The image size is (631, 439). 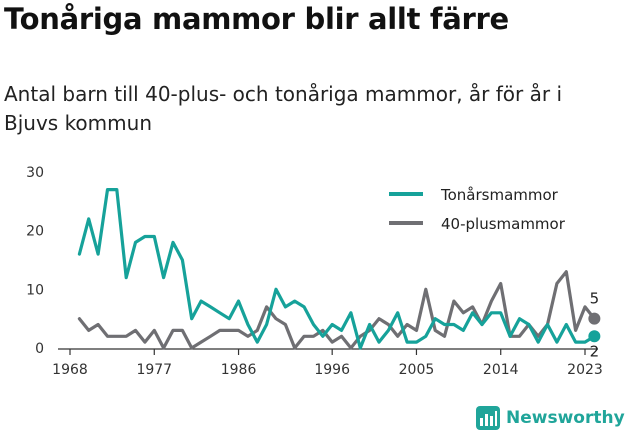 What do you see at coordinates (595, 351) in the screenshot?
I see `end-value-label-tonarsmammor: 2` at bounding box center [595, 351].